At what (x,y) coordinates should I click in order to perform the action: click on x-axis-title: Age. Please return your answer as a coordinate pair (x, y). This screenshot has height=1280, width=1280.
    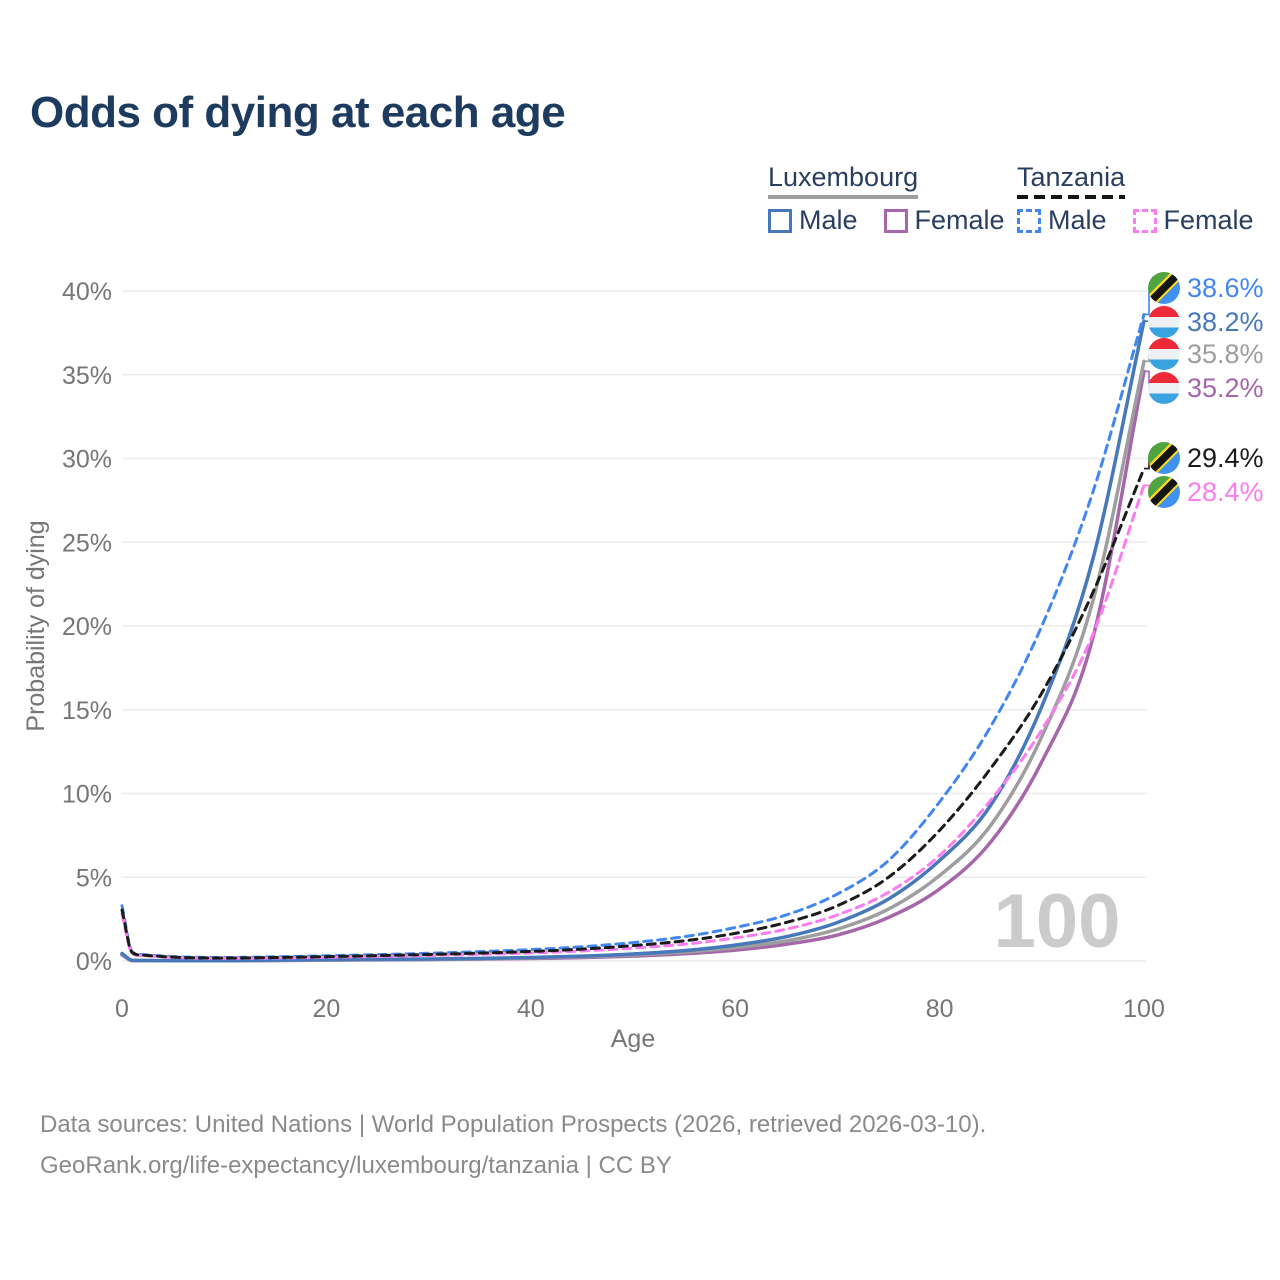
    Looking at the image, I should click on (633, 1039).